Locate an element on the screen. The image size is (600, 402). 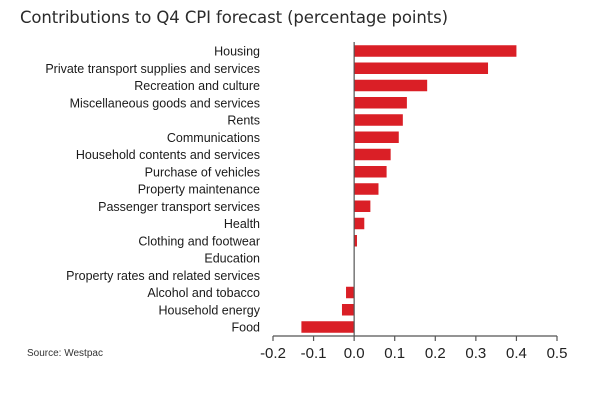
x-tick-label: 0.0 is located at coordinates (354, 353).